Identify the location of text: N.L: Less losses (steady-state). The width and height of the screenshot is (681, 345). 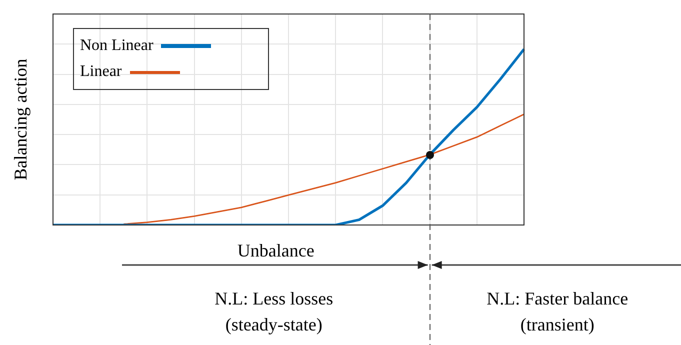
(274, 311).